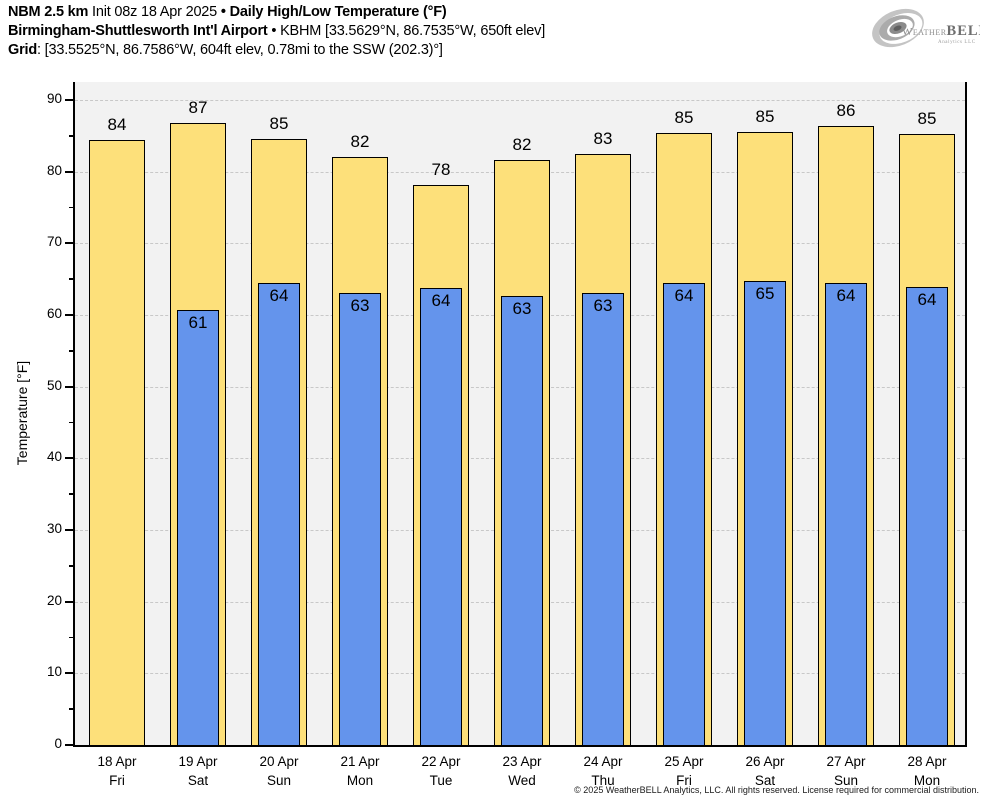 The height and width of the screenshot is (808, 984). I want to click on x-tick-label: 24 Apr Thu, so click(603, 771).